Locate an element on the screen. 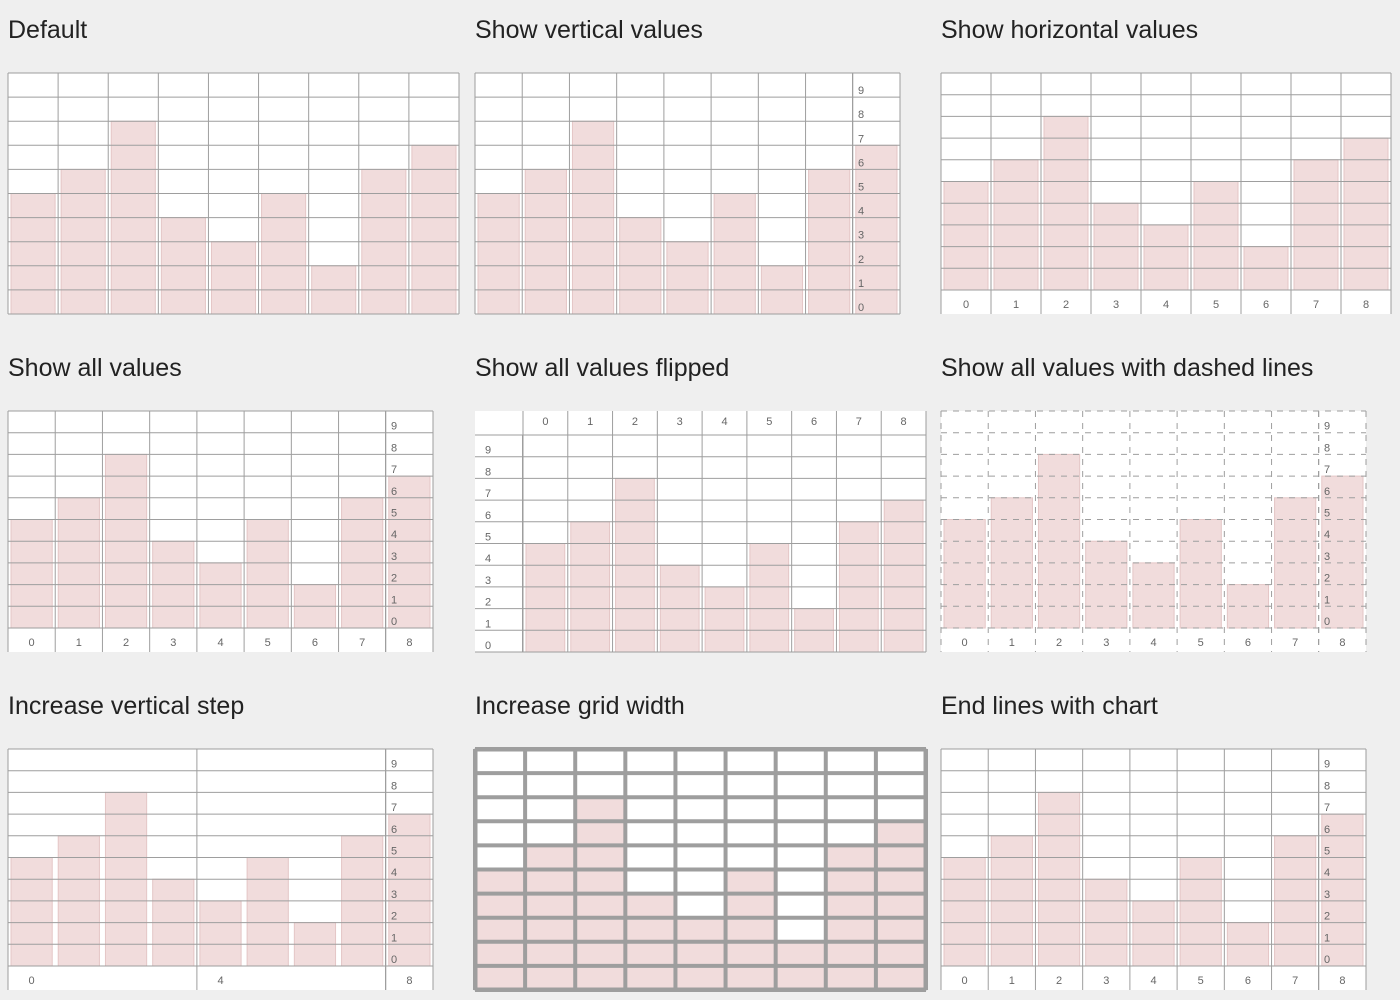 The height and width of the screenshot is (1000, 1400). chart-title-horizontal-values: Show horizontal values is located at coordinates (1069, 30).